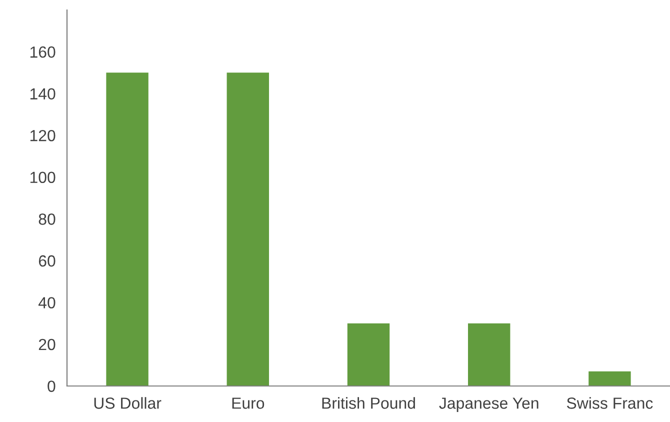  Describe the element at coordinates (609, 403) in the screenshot. I see `x-tick-label: Swiss Franc` at that location.